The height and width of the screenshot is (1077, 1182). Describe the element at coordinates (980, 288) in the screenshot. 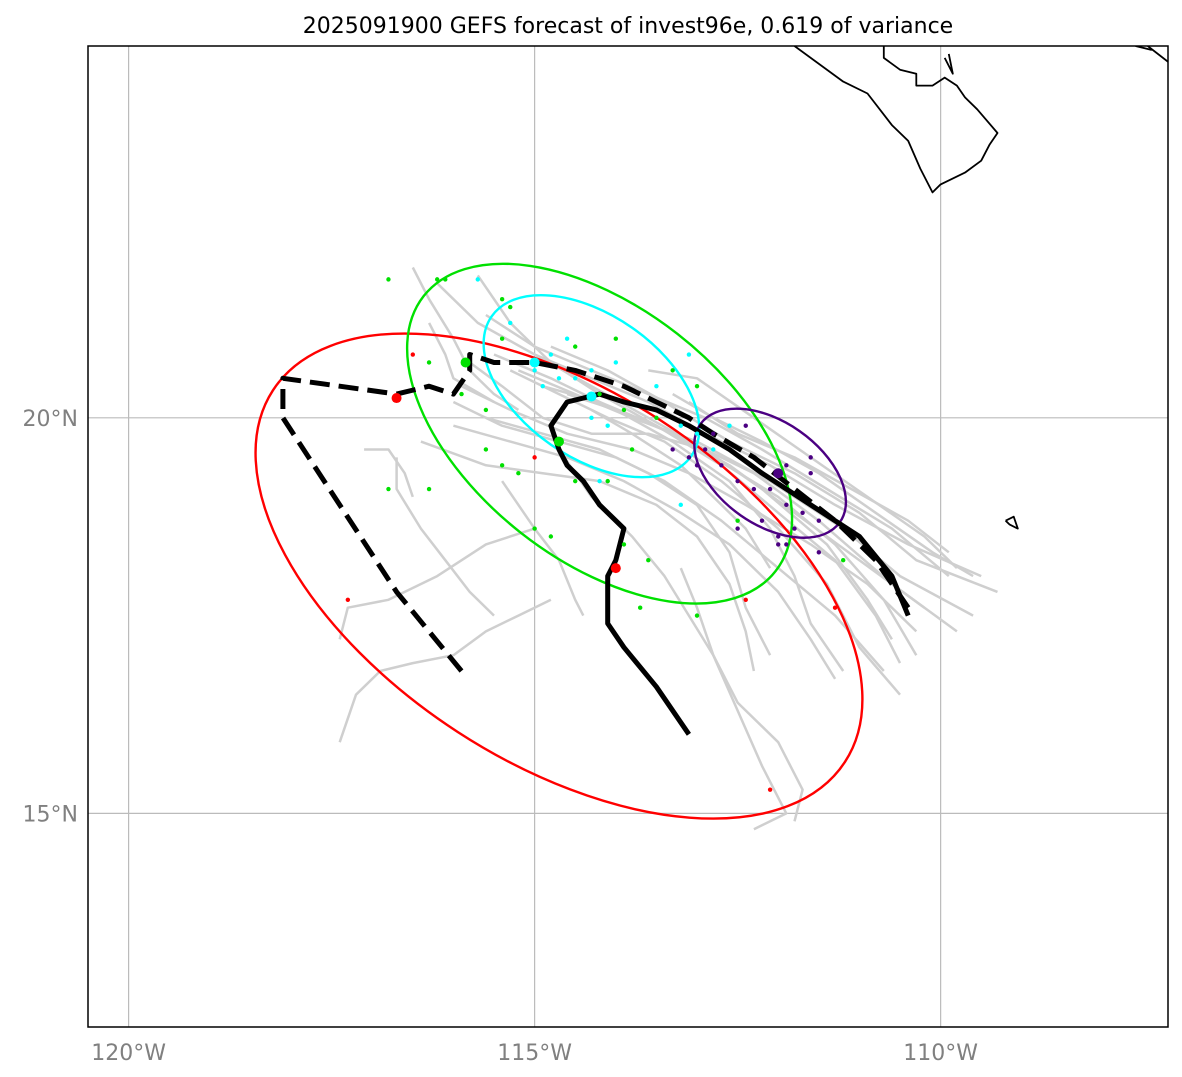

I see `coastline` at that location.